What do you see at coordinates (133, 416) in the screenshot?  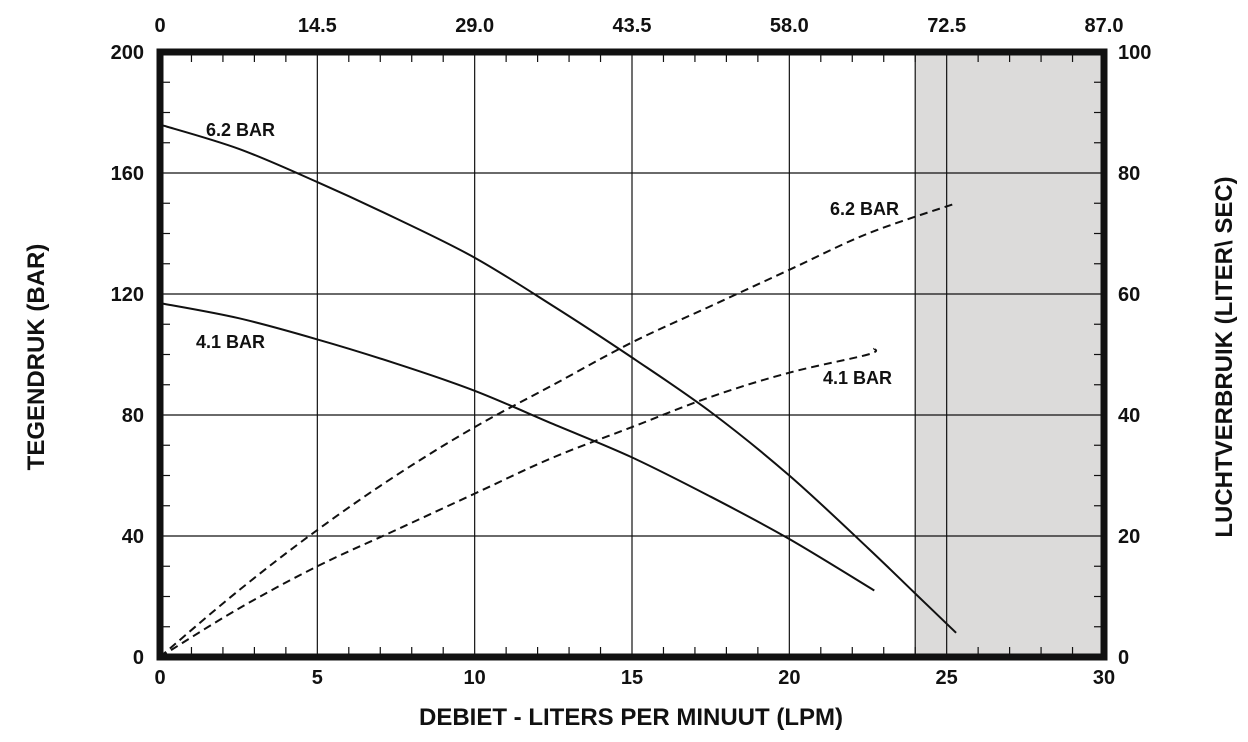 I see `y-left-tick-label: 80` at bounding box center [133, 416].